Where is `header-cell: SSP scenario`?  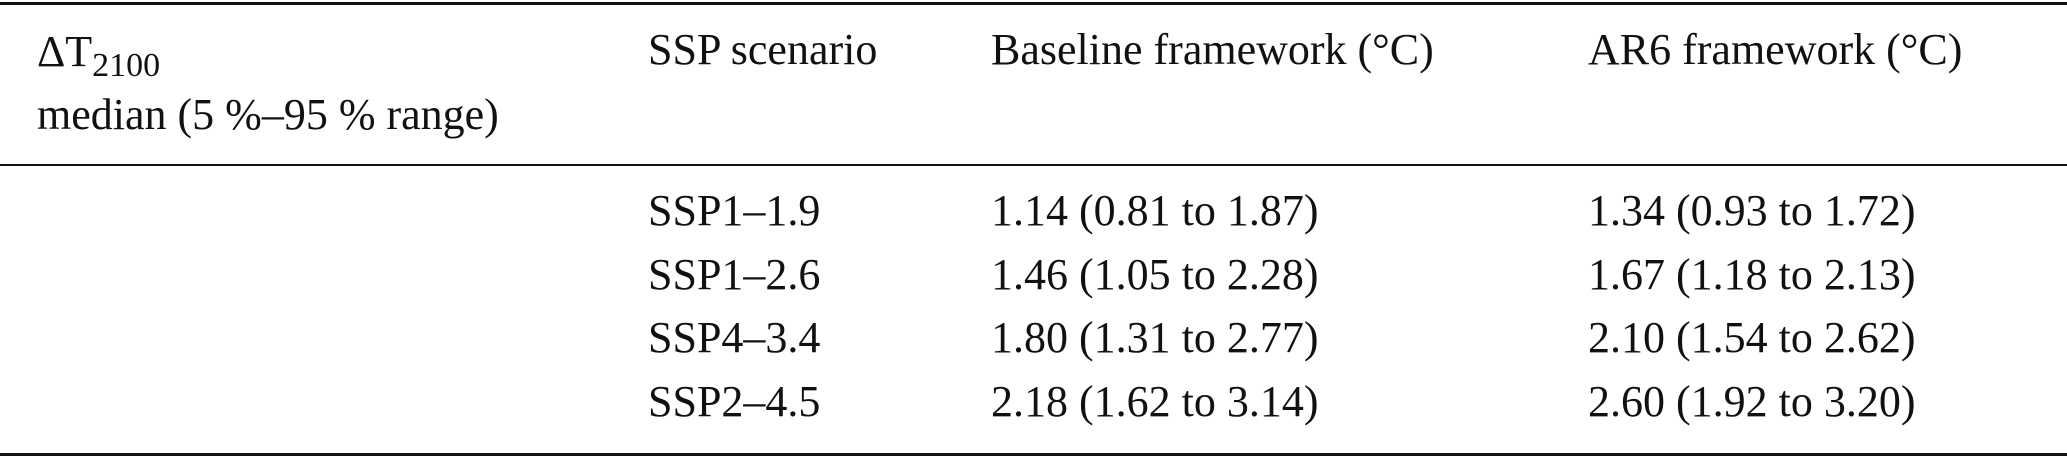 header-cell: SSP scenario is located at coordinates (763, 49).